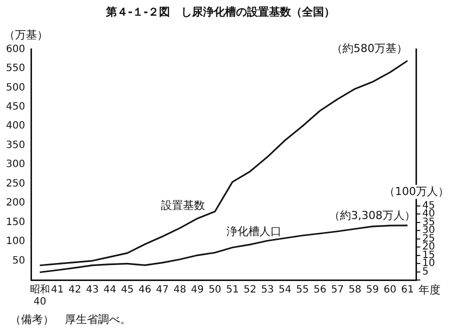 This screenshot has height=333, width=451. Describe the element at coordinates (370, 49) in the screenshot. I see `annotation: （約580万基）` at that location.